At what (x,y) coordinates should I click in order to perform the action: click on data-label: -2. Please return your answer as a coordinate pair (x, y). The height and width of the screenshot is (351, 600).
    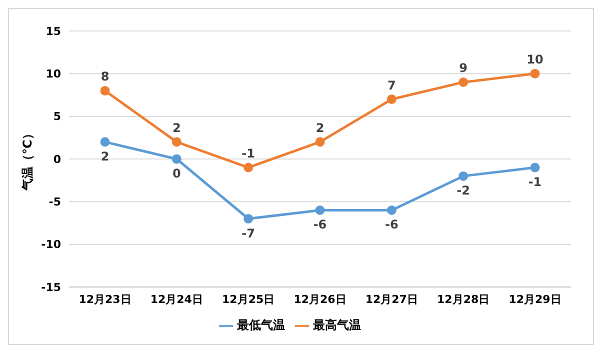
    Looking at the image, I should click on (463, 191).